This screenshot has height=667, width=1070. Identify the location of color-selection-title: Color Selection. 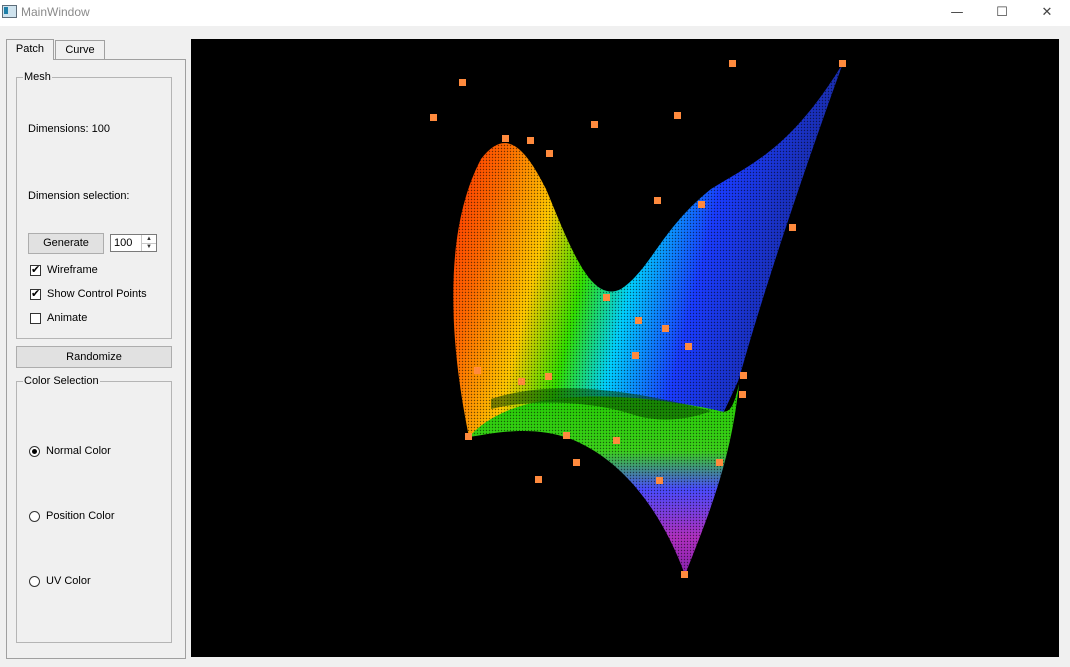
(61, 381).